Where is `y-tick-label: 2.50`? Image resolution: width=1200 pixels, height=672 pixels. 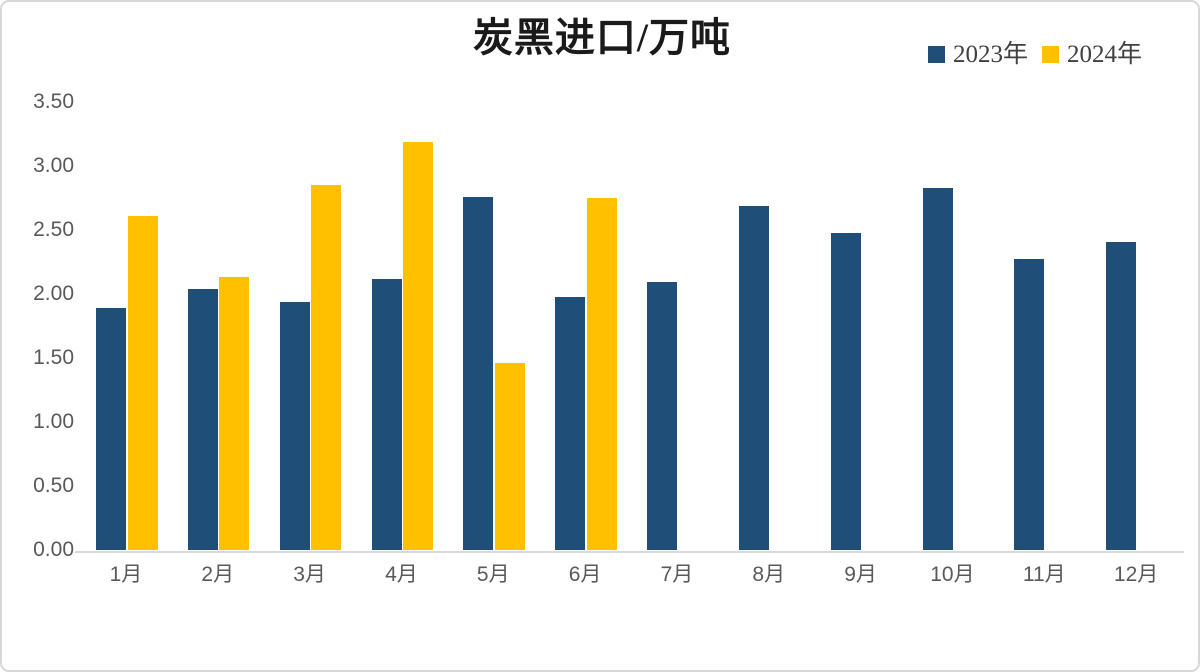
y-tick-label: 2.50 is located at coordinates (53, 229).